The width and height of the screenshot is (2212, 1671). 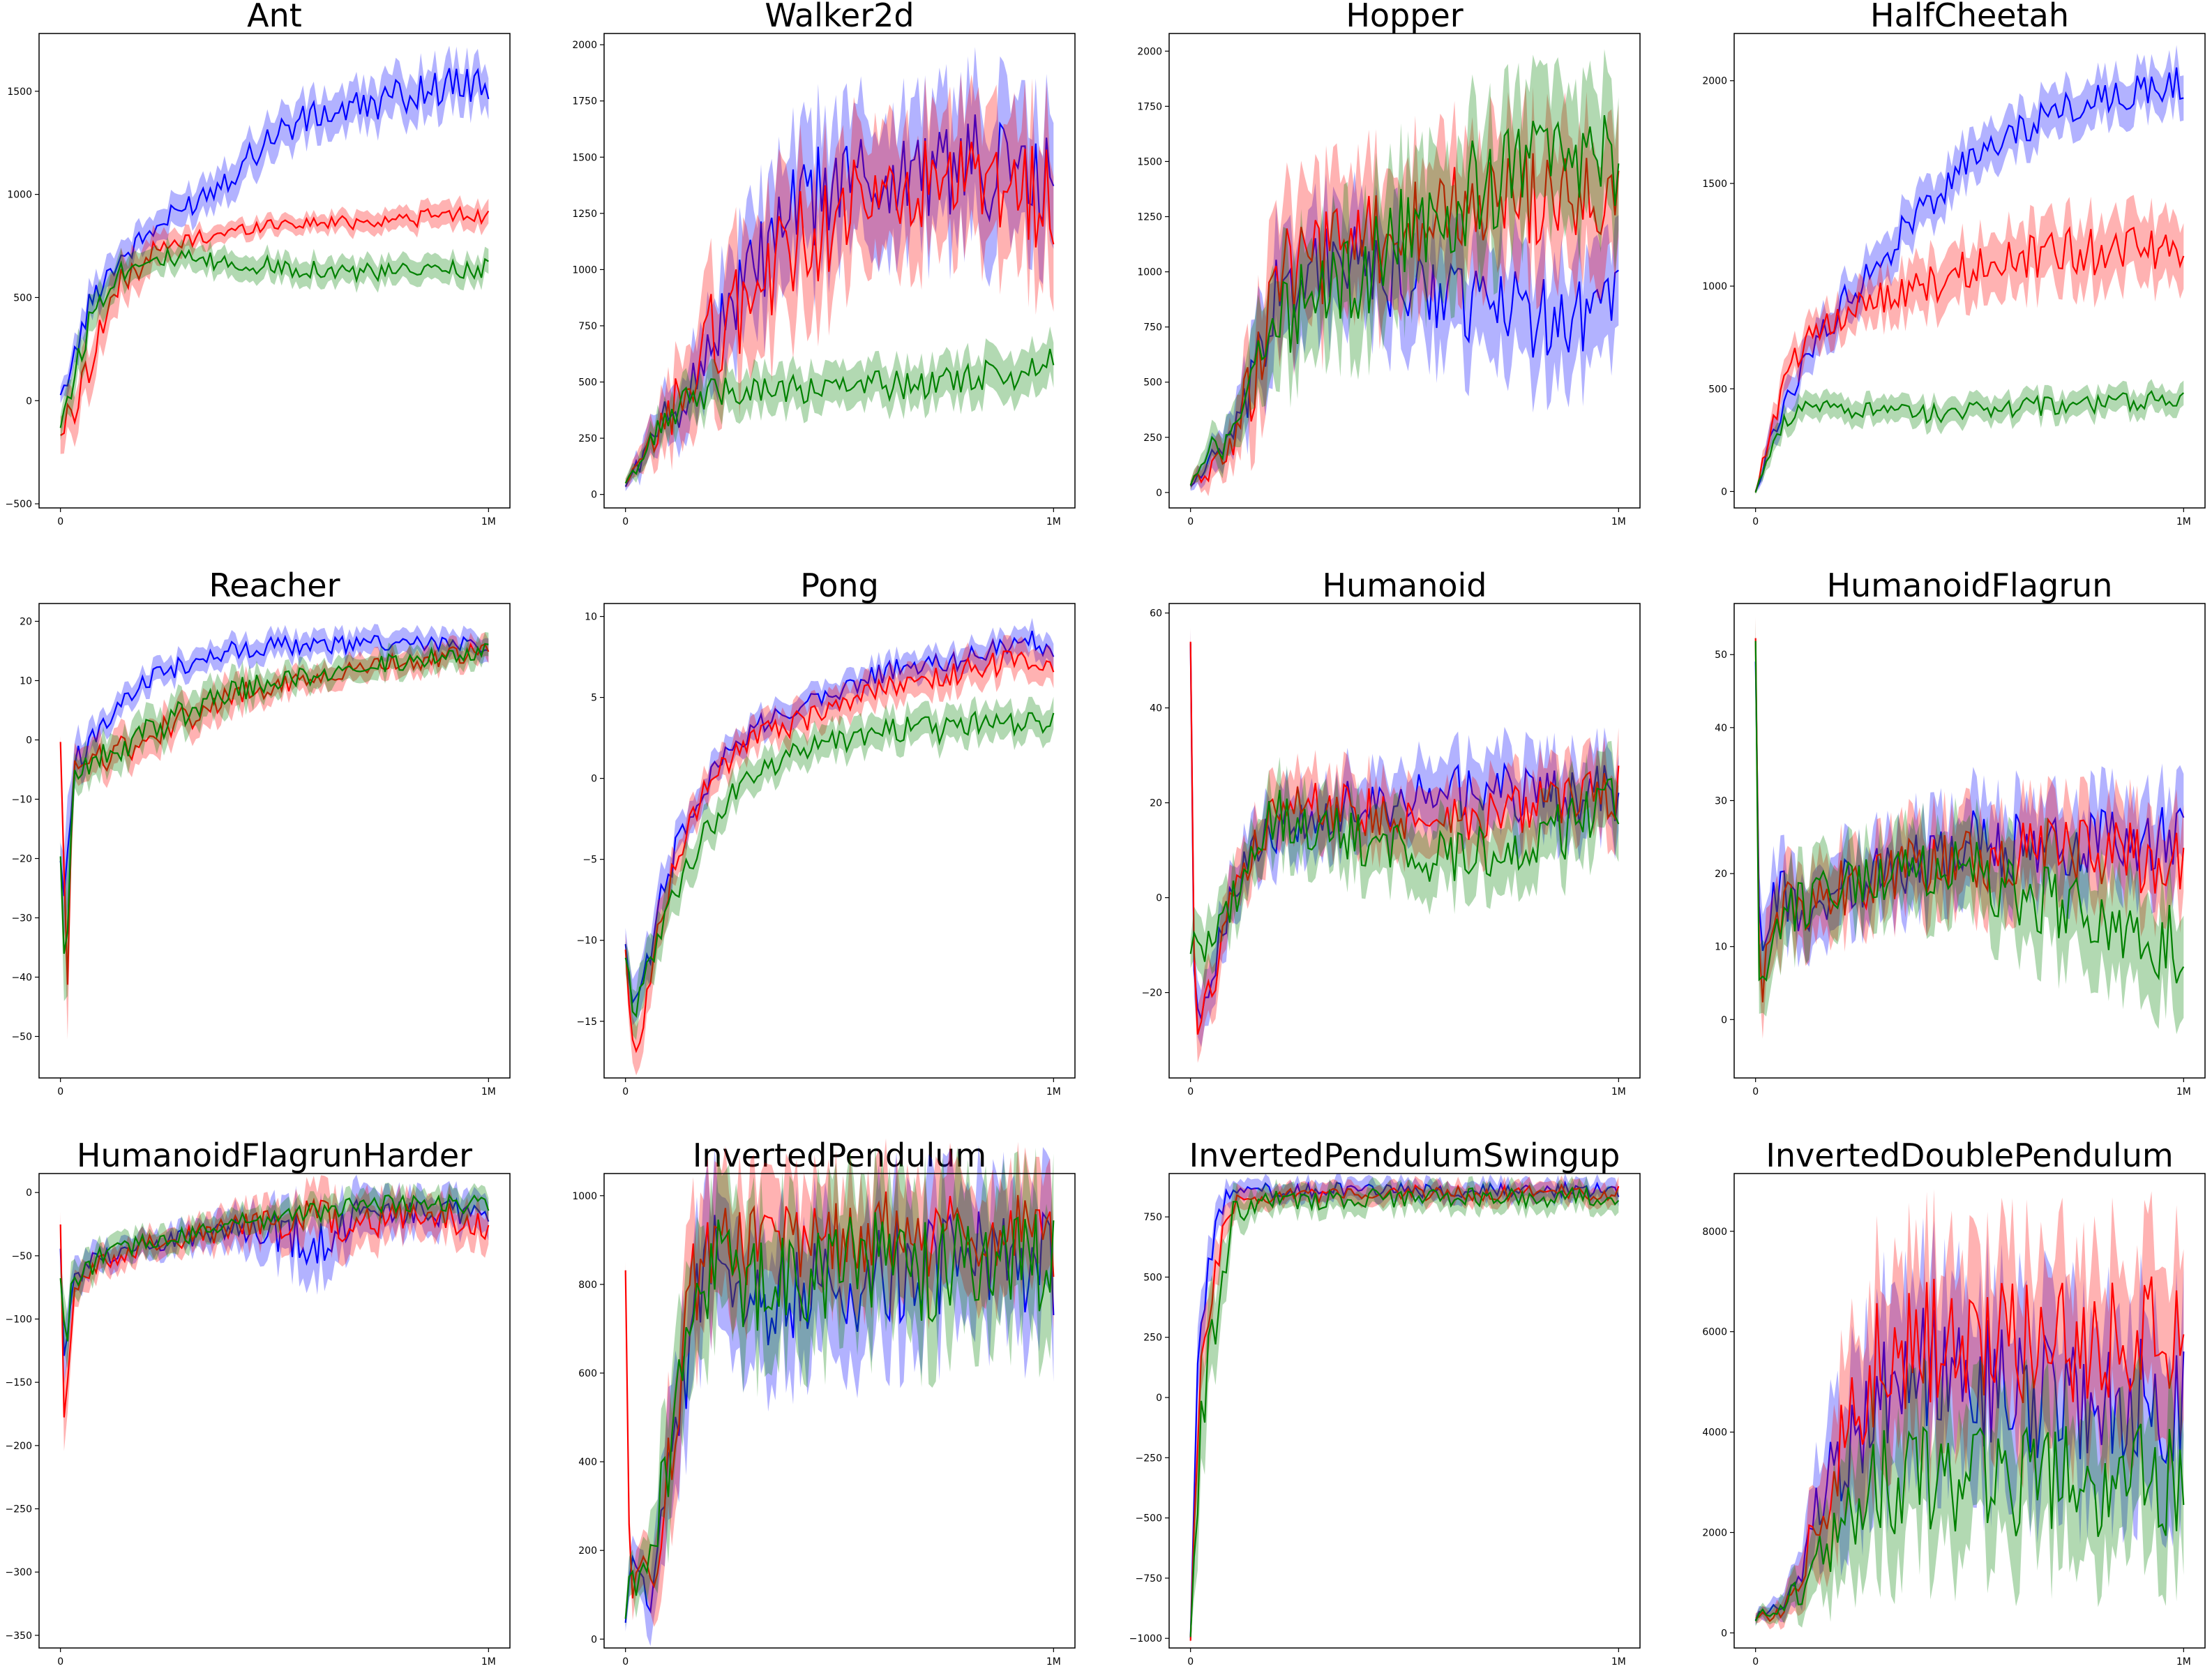 I want to click on chart-panel-8: HumanoidFlagrun 0 10 20 30 40 50 0 1M, so click(x=1961, y=832).